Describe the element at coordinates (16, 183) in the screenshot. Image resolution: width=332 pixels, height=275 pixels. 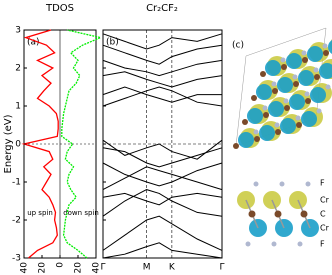
I see `y-tick-label: -1` at that location.